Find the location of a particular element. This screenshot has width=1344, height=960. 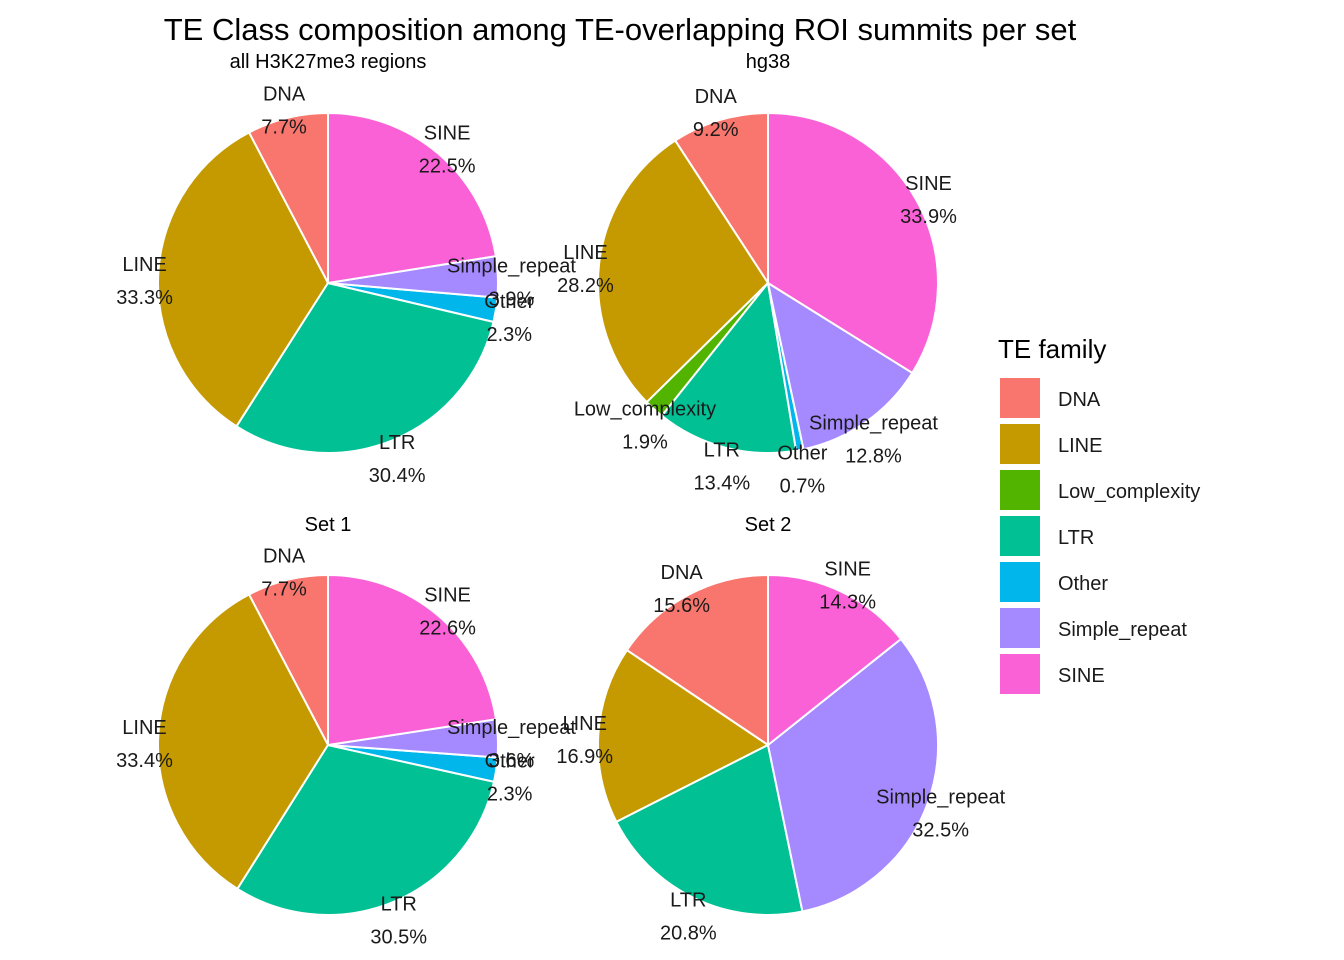

panel-subtitle: Set 1 is located at coordinates (328, 525).